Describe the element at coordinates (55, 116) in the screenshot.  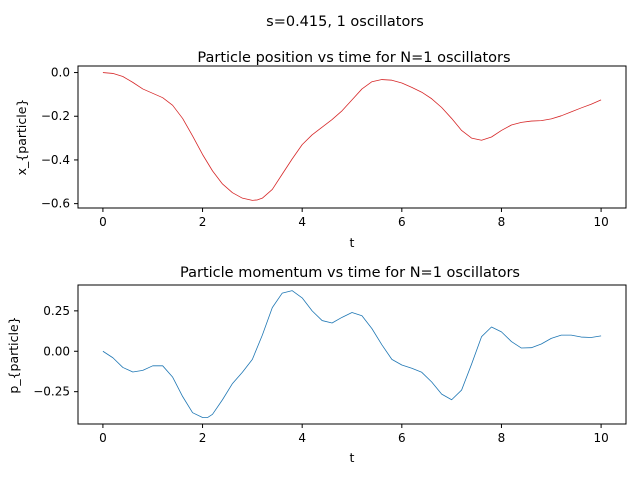
I see `position-y-tick-label: −0.2` at that location.